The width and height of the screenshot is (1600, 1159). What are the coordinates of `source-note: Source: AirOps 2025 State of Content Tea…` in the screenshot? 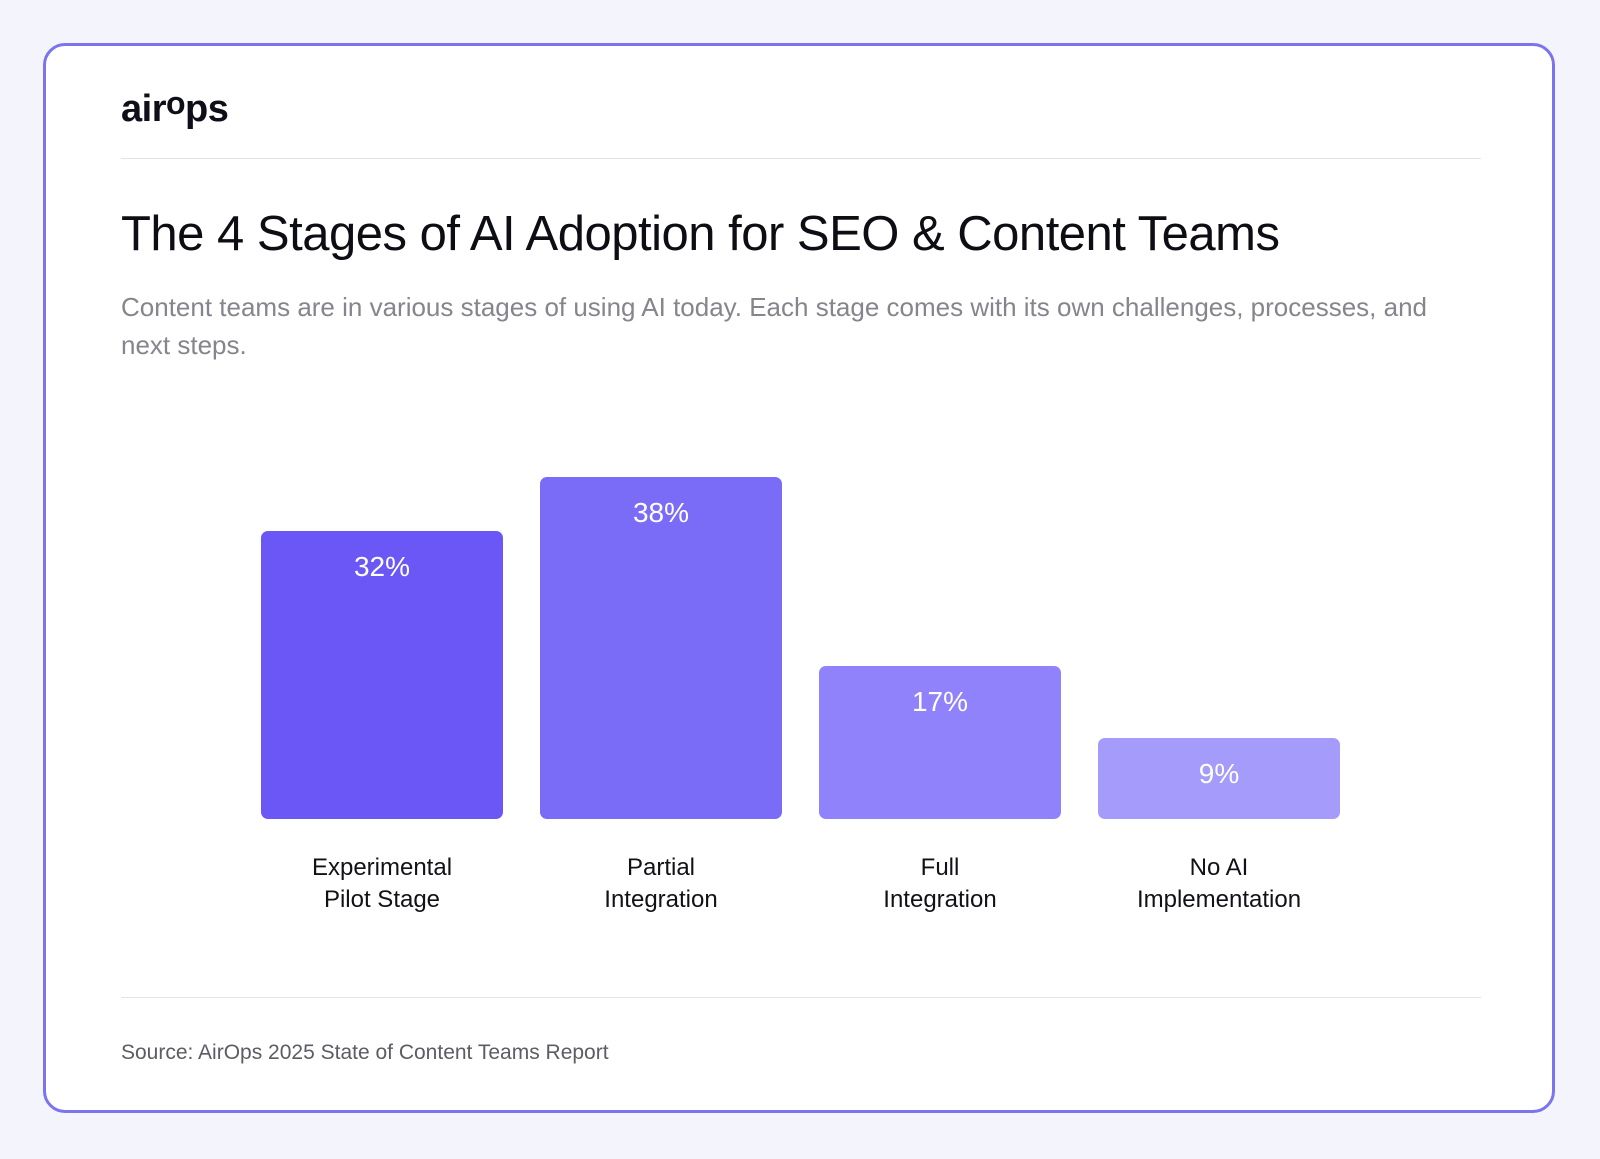 It's located at (365, 1052).